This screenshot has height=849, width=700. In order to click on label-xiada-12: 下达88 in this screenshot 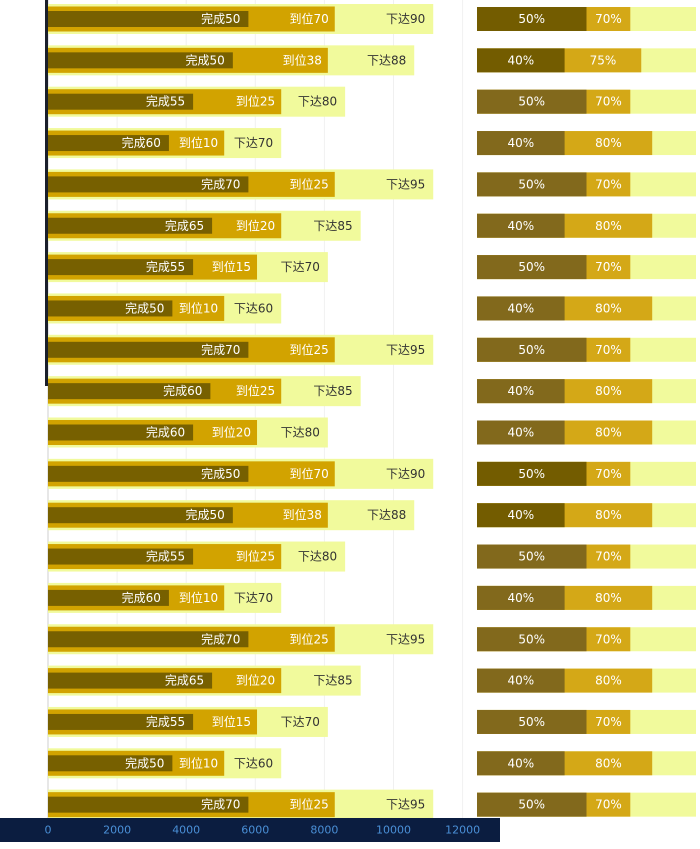, I will do `click(386, 515)`.